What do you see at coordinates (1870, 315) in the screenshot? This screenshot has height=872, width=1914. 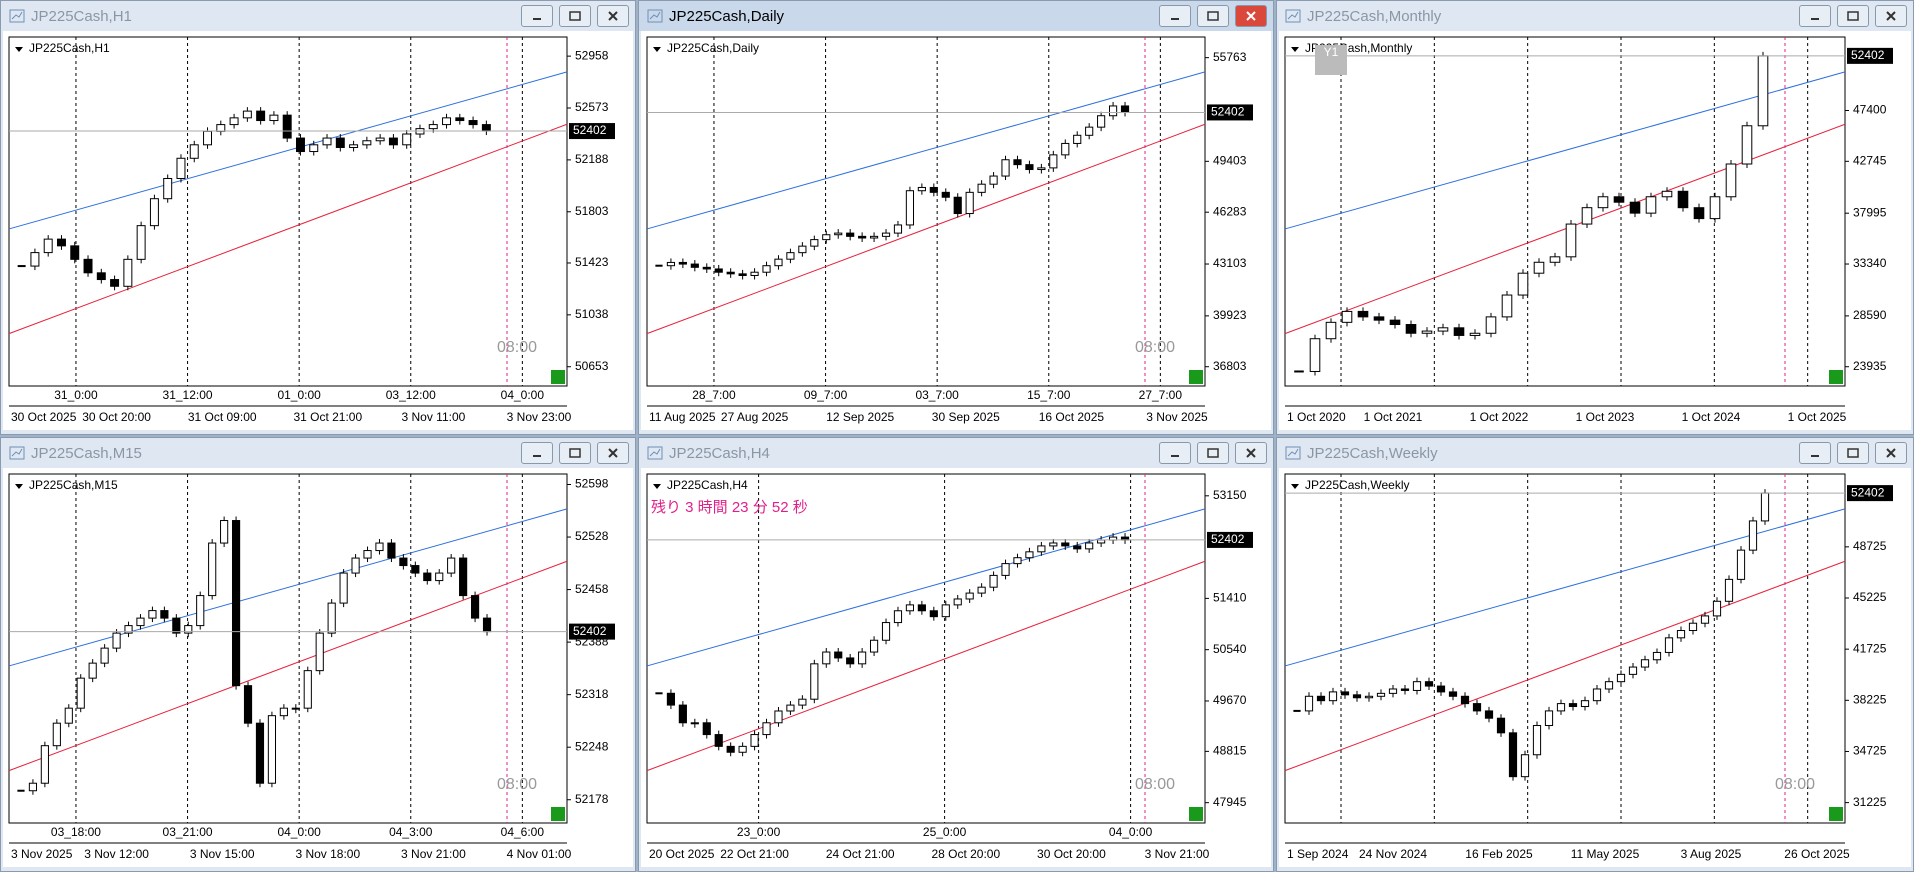 I see `y-tick-label: 28590` at bounding box center [1870, 315].